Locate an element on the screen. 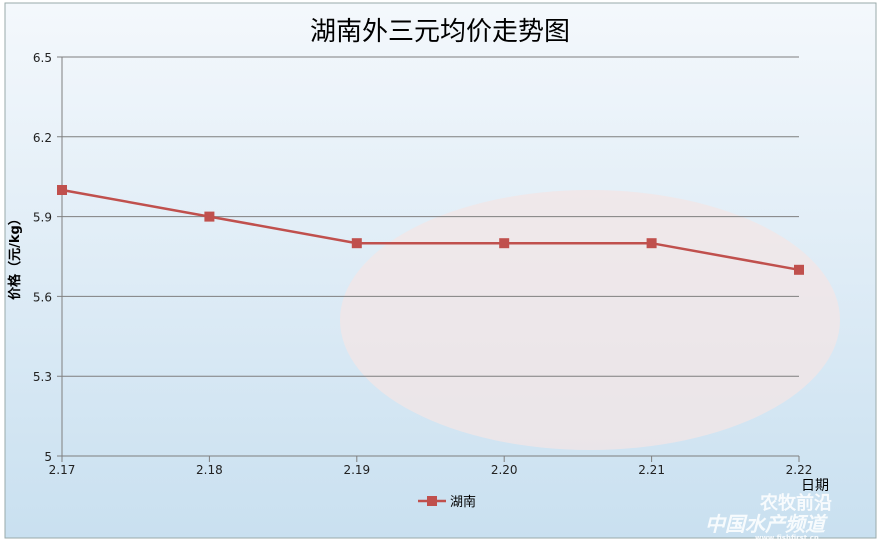  y-tick-label: 5 is located at coordinates (48, 457).